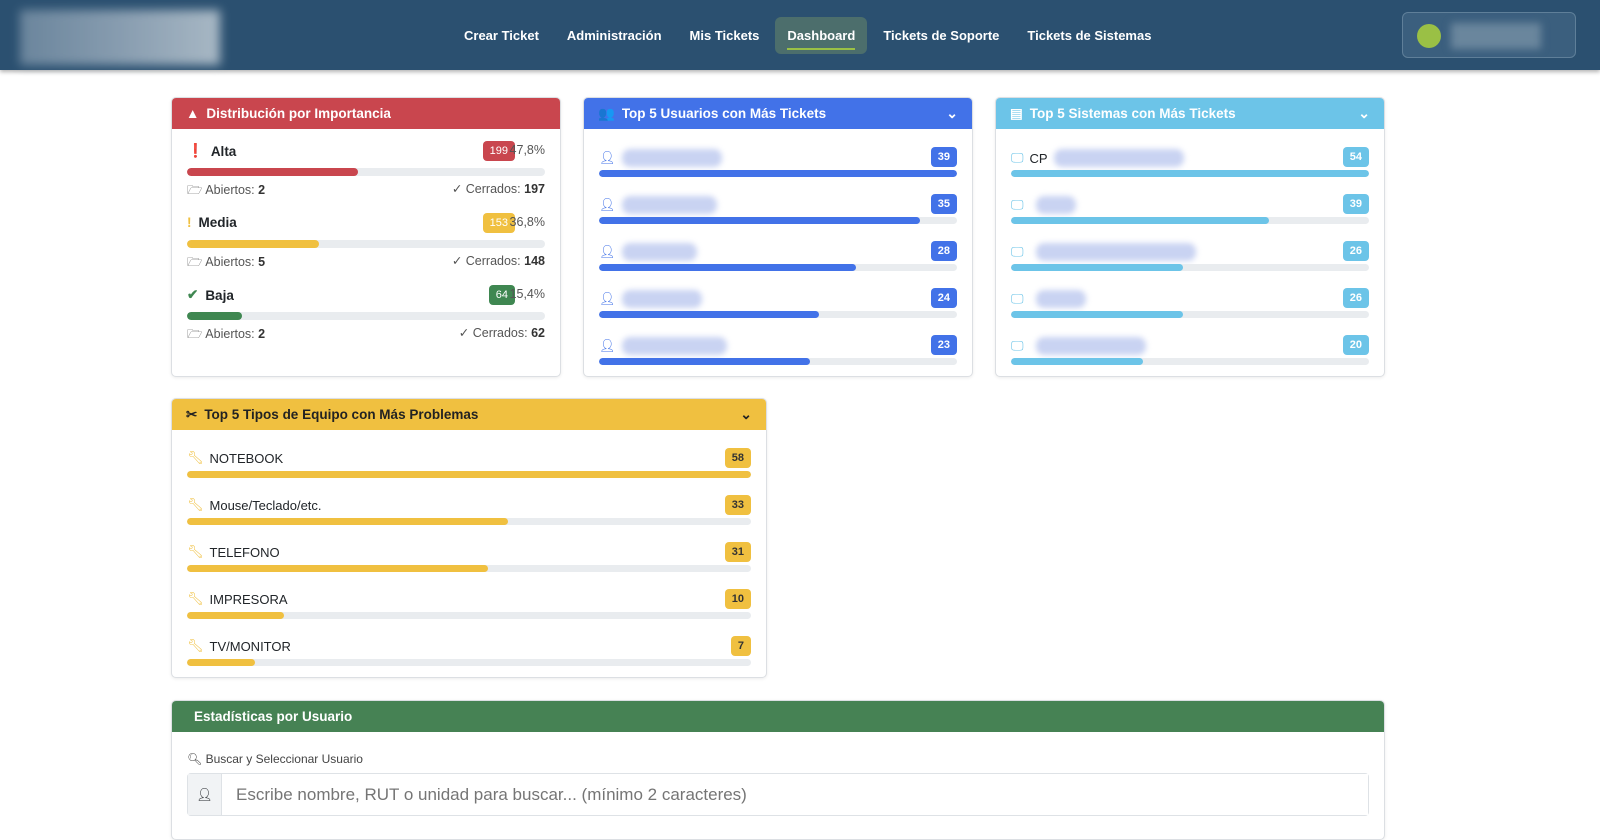 This screenshot has height=840, width=1600. I want to click on count-badge: 58, so click(737, 458).